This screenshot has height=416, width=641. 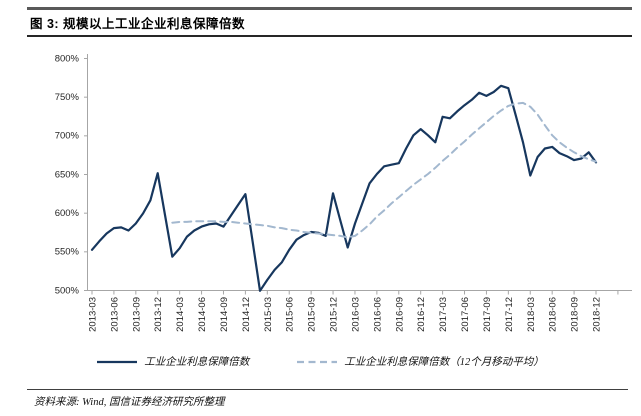 What do you see at coordinates (444, 362) in the screenshot?
I see `legend-label: 工业企业利息保障倍数（12个月移动平均）` at bounding box center [444, 362].